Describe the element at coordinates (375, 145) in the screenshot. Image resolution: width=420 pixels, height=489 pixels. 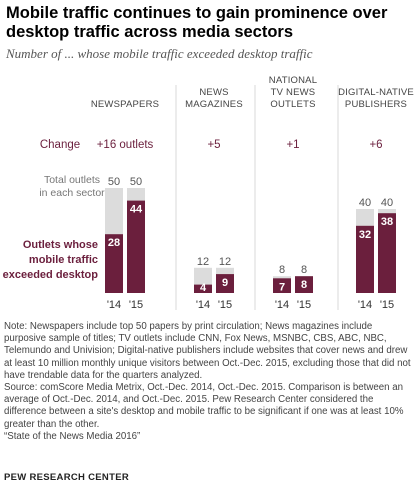
I see `change-value: +6` at that location.